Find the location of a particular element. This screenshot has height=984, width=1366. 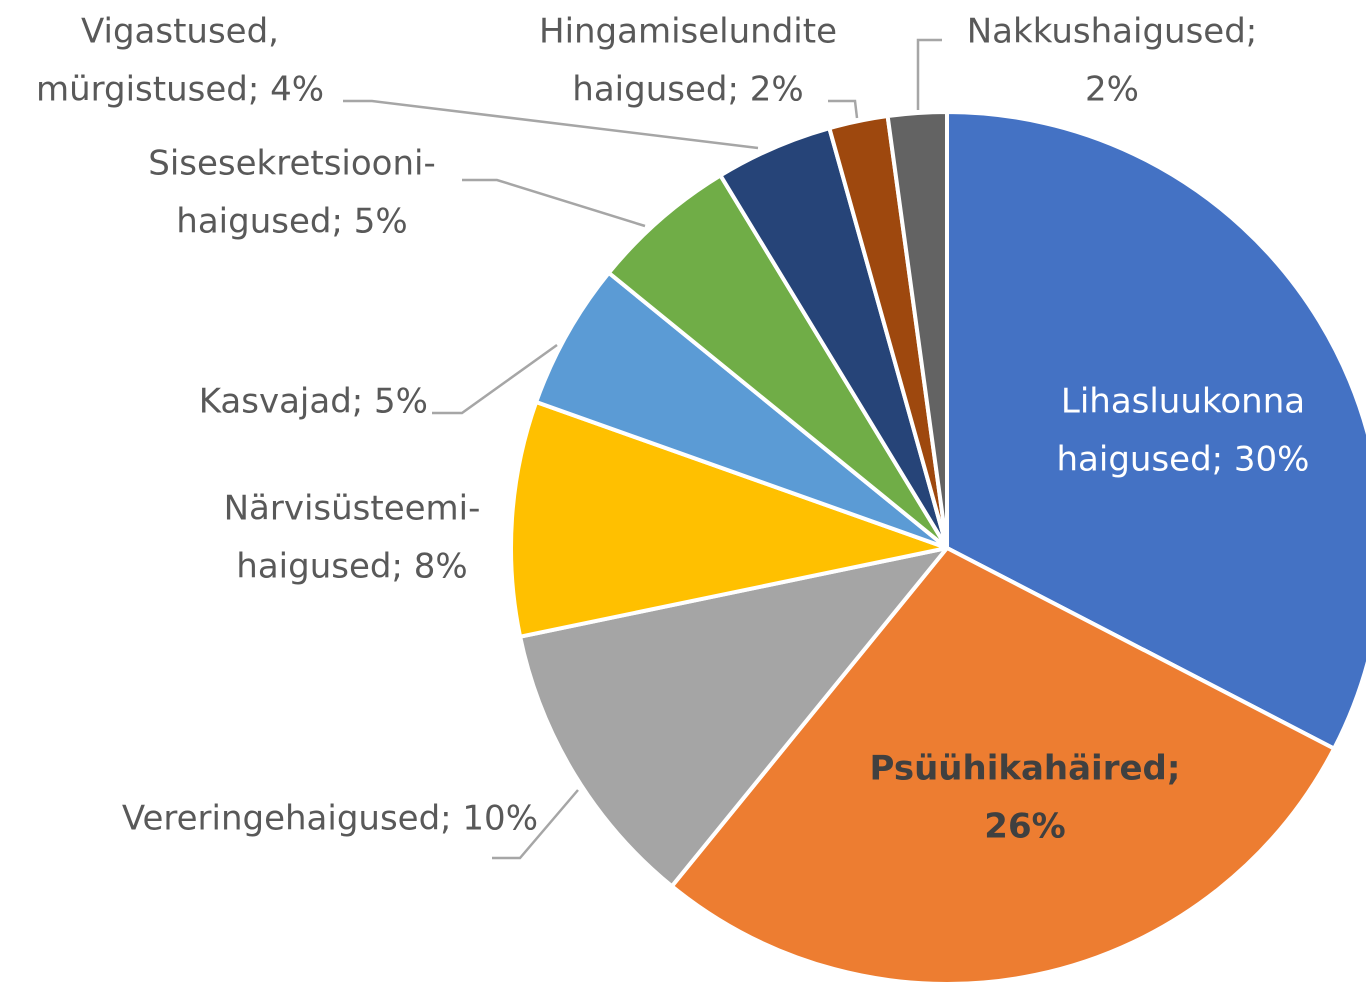

data-label: Psüühikahäired; is located at coordinates (1025, 769).